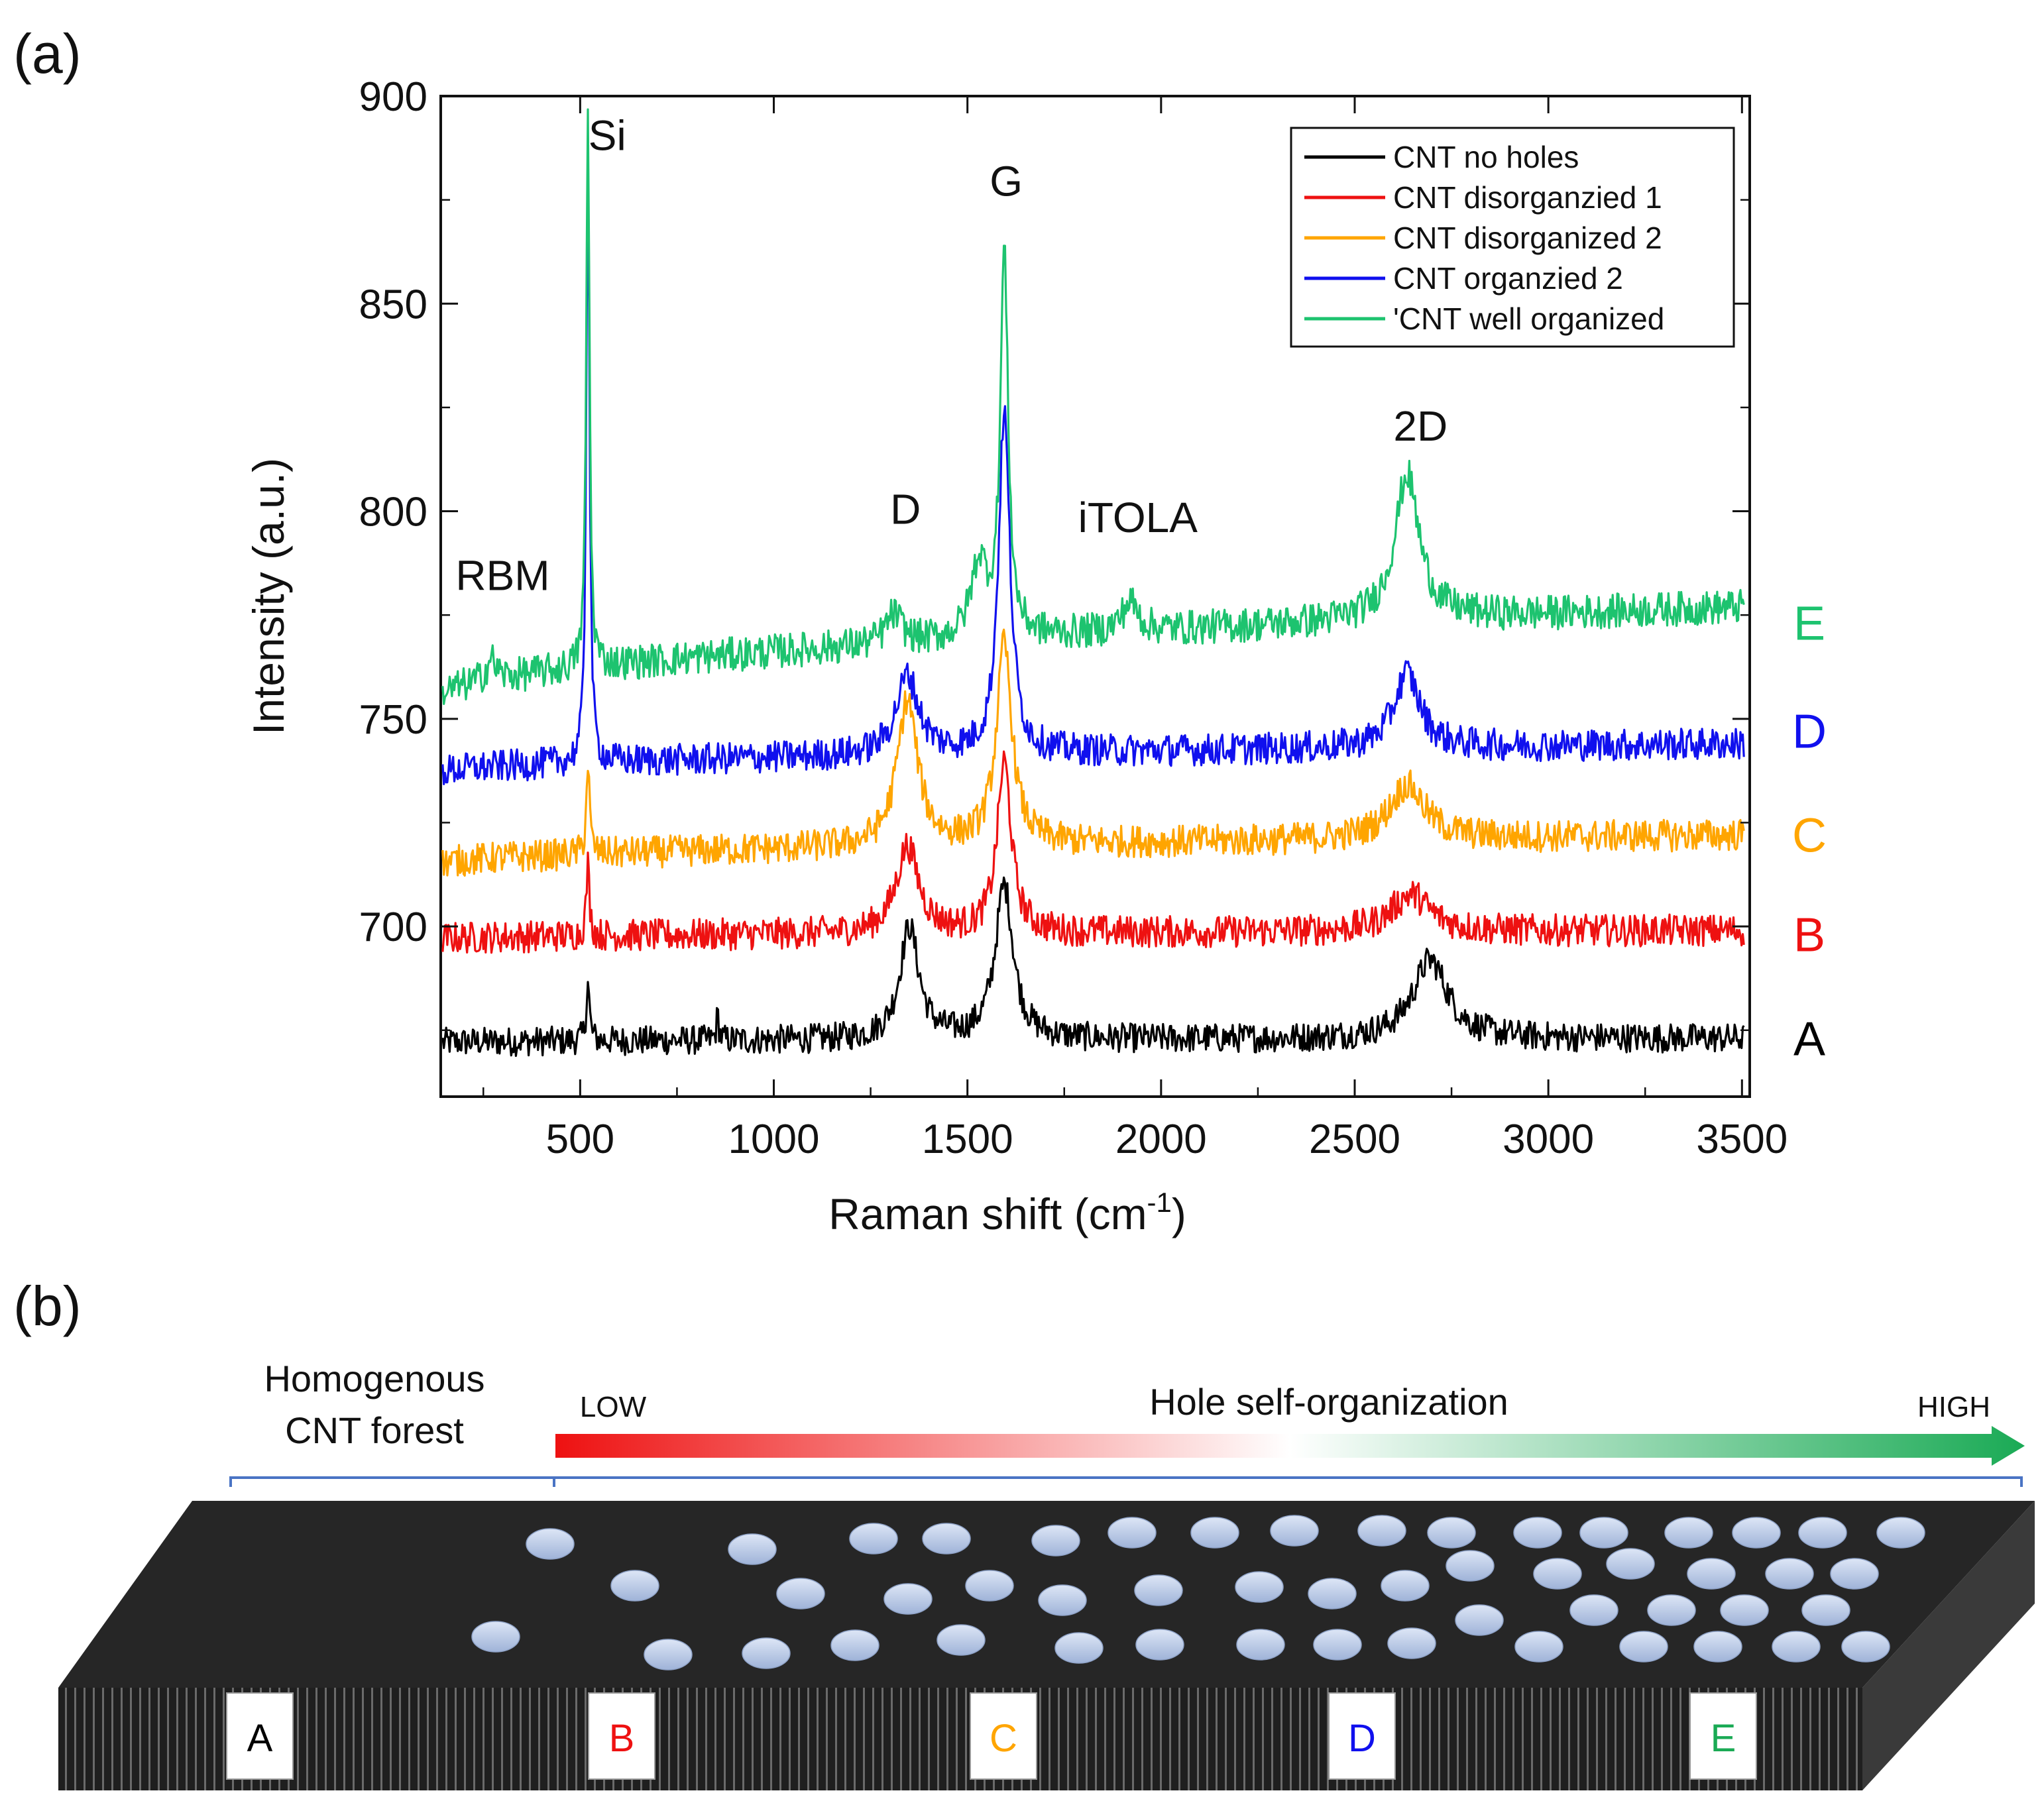  I want to click on holes-layer, so click(1198, 1592).